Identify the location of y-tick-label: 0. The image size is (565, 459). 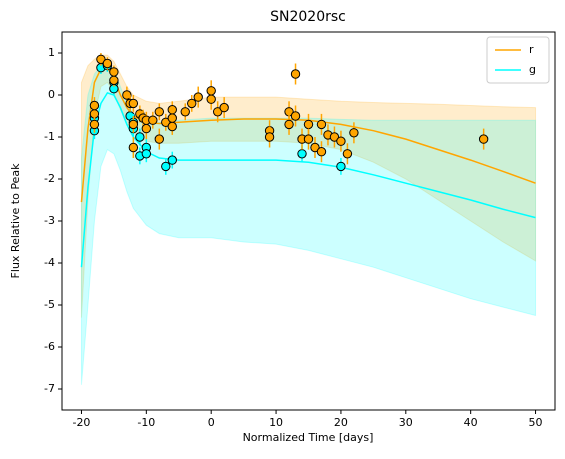
(51, 94).